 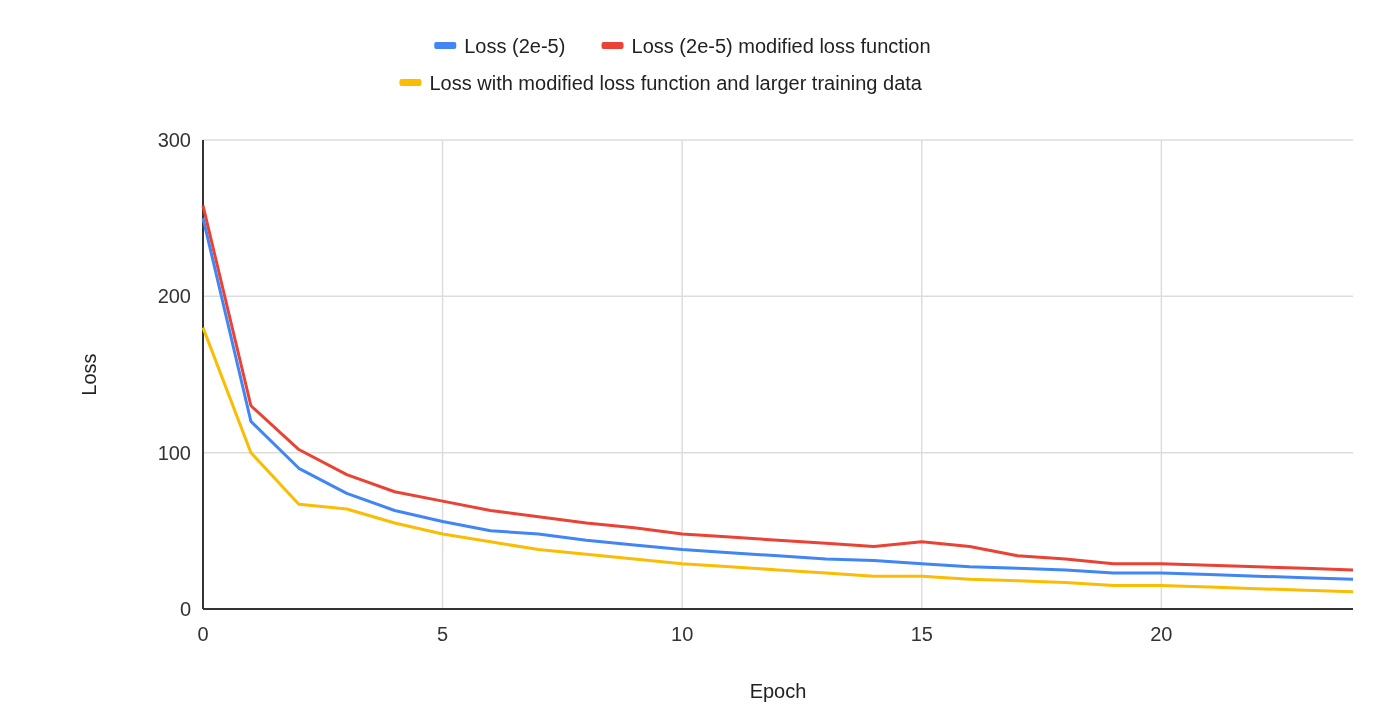 I want to click on x-tick-label: 5, so click(x=443, y=634).